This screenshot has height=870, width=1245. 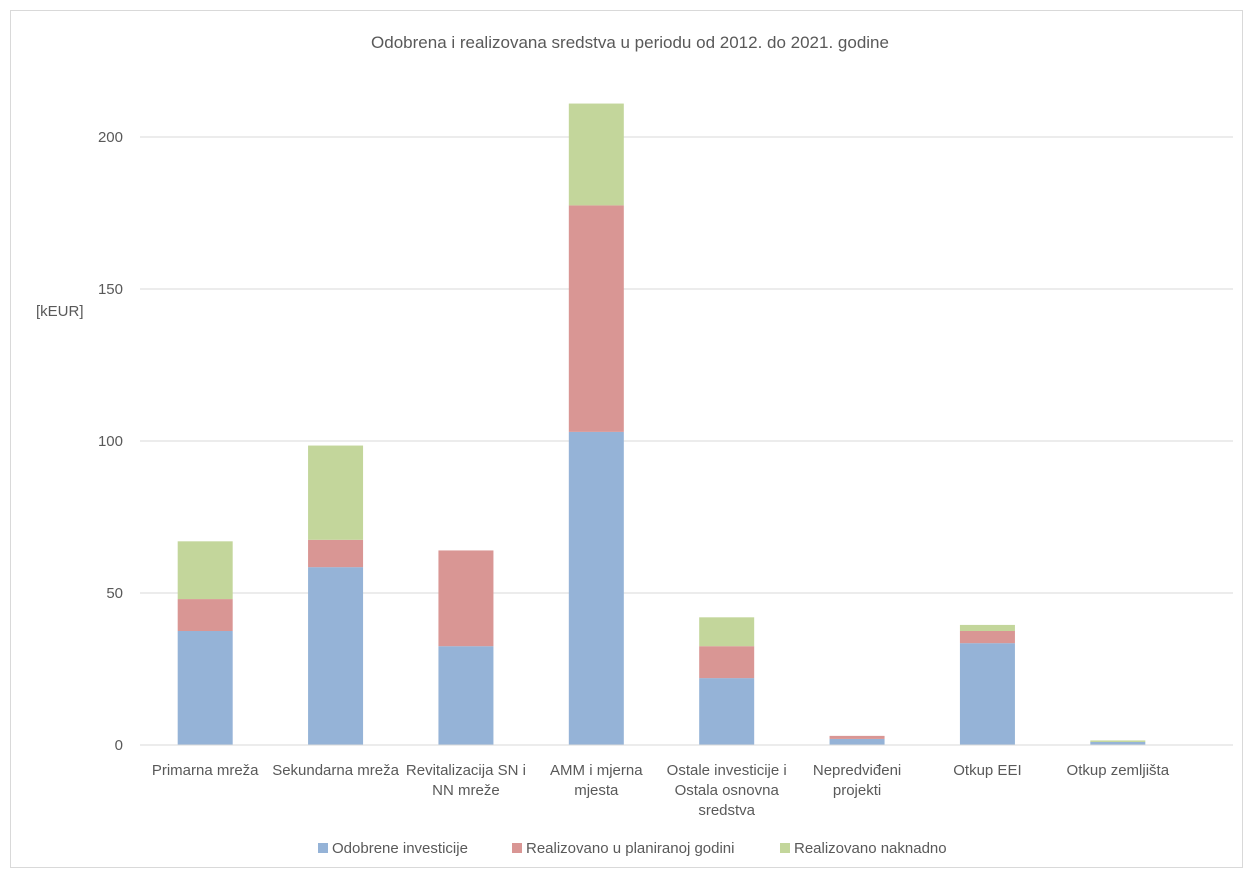 I want to click on y-axis-ticks: 0 50 100 150 200, so click(x=110, y=441).